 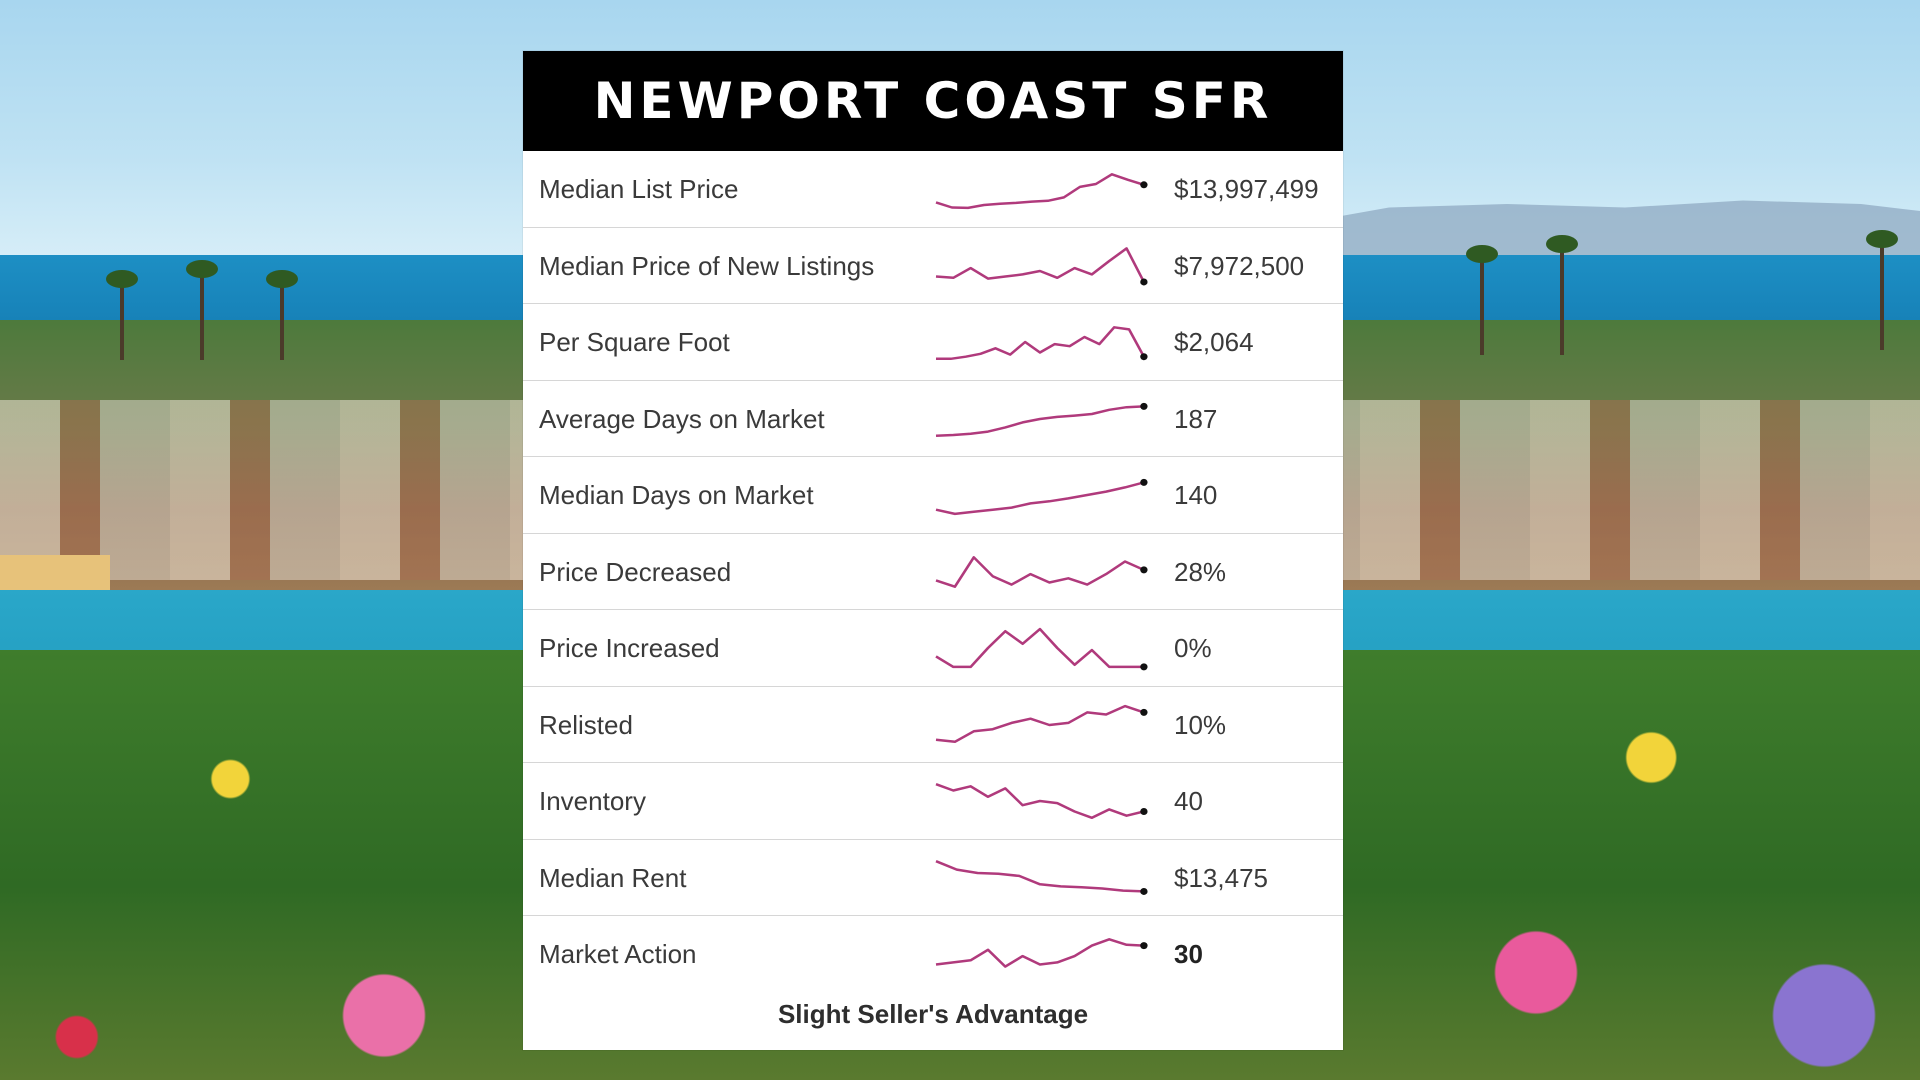 What do you see at coordinates (933, 801) in the screenshot?
I see `stat-row: Inventory 40` at bounding box center [933, 801].